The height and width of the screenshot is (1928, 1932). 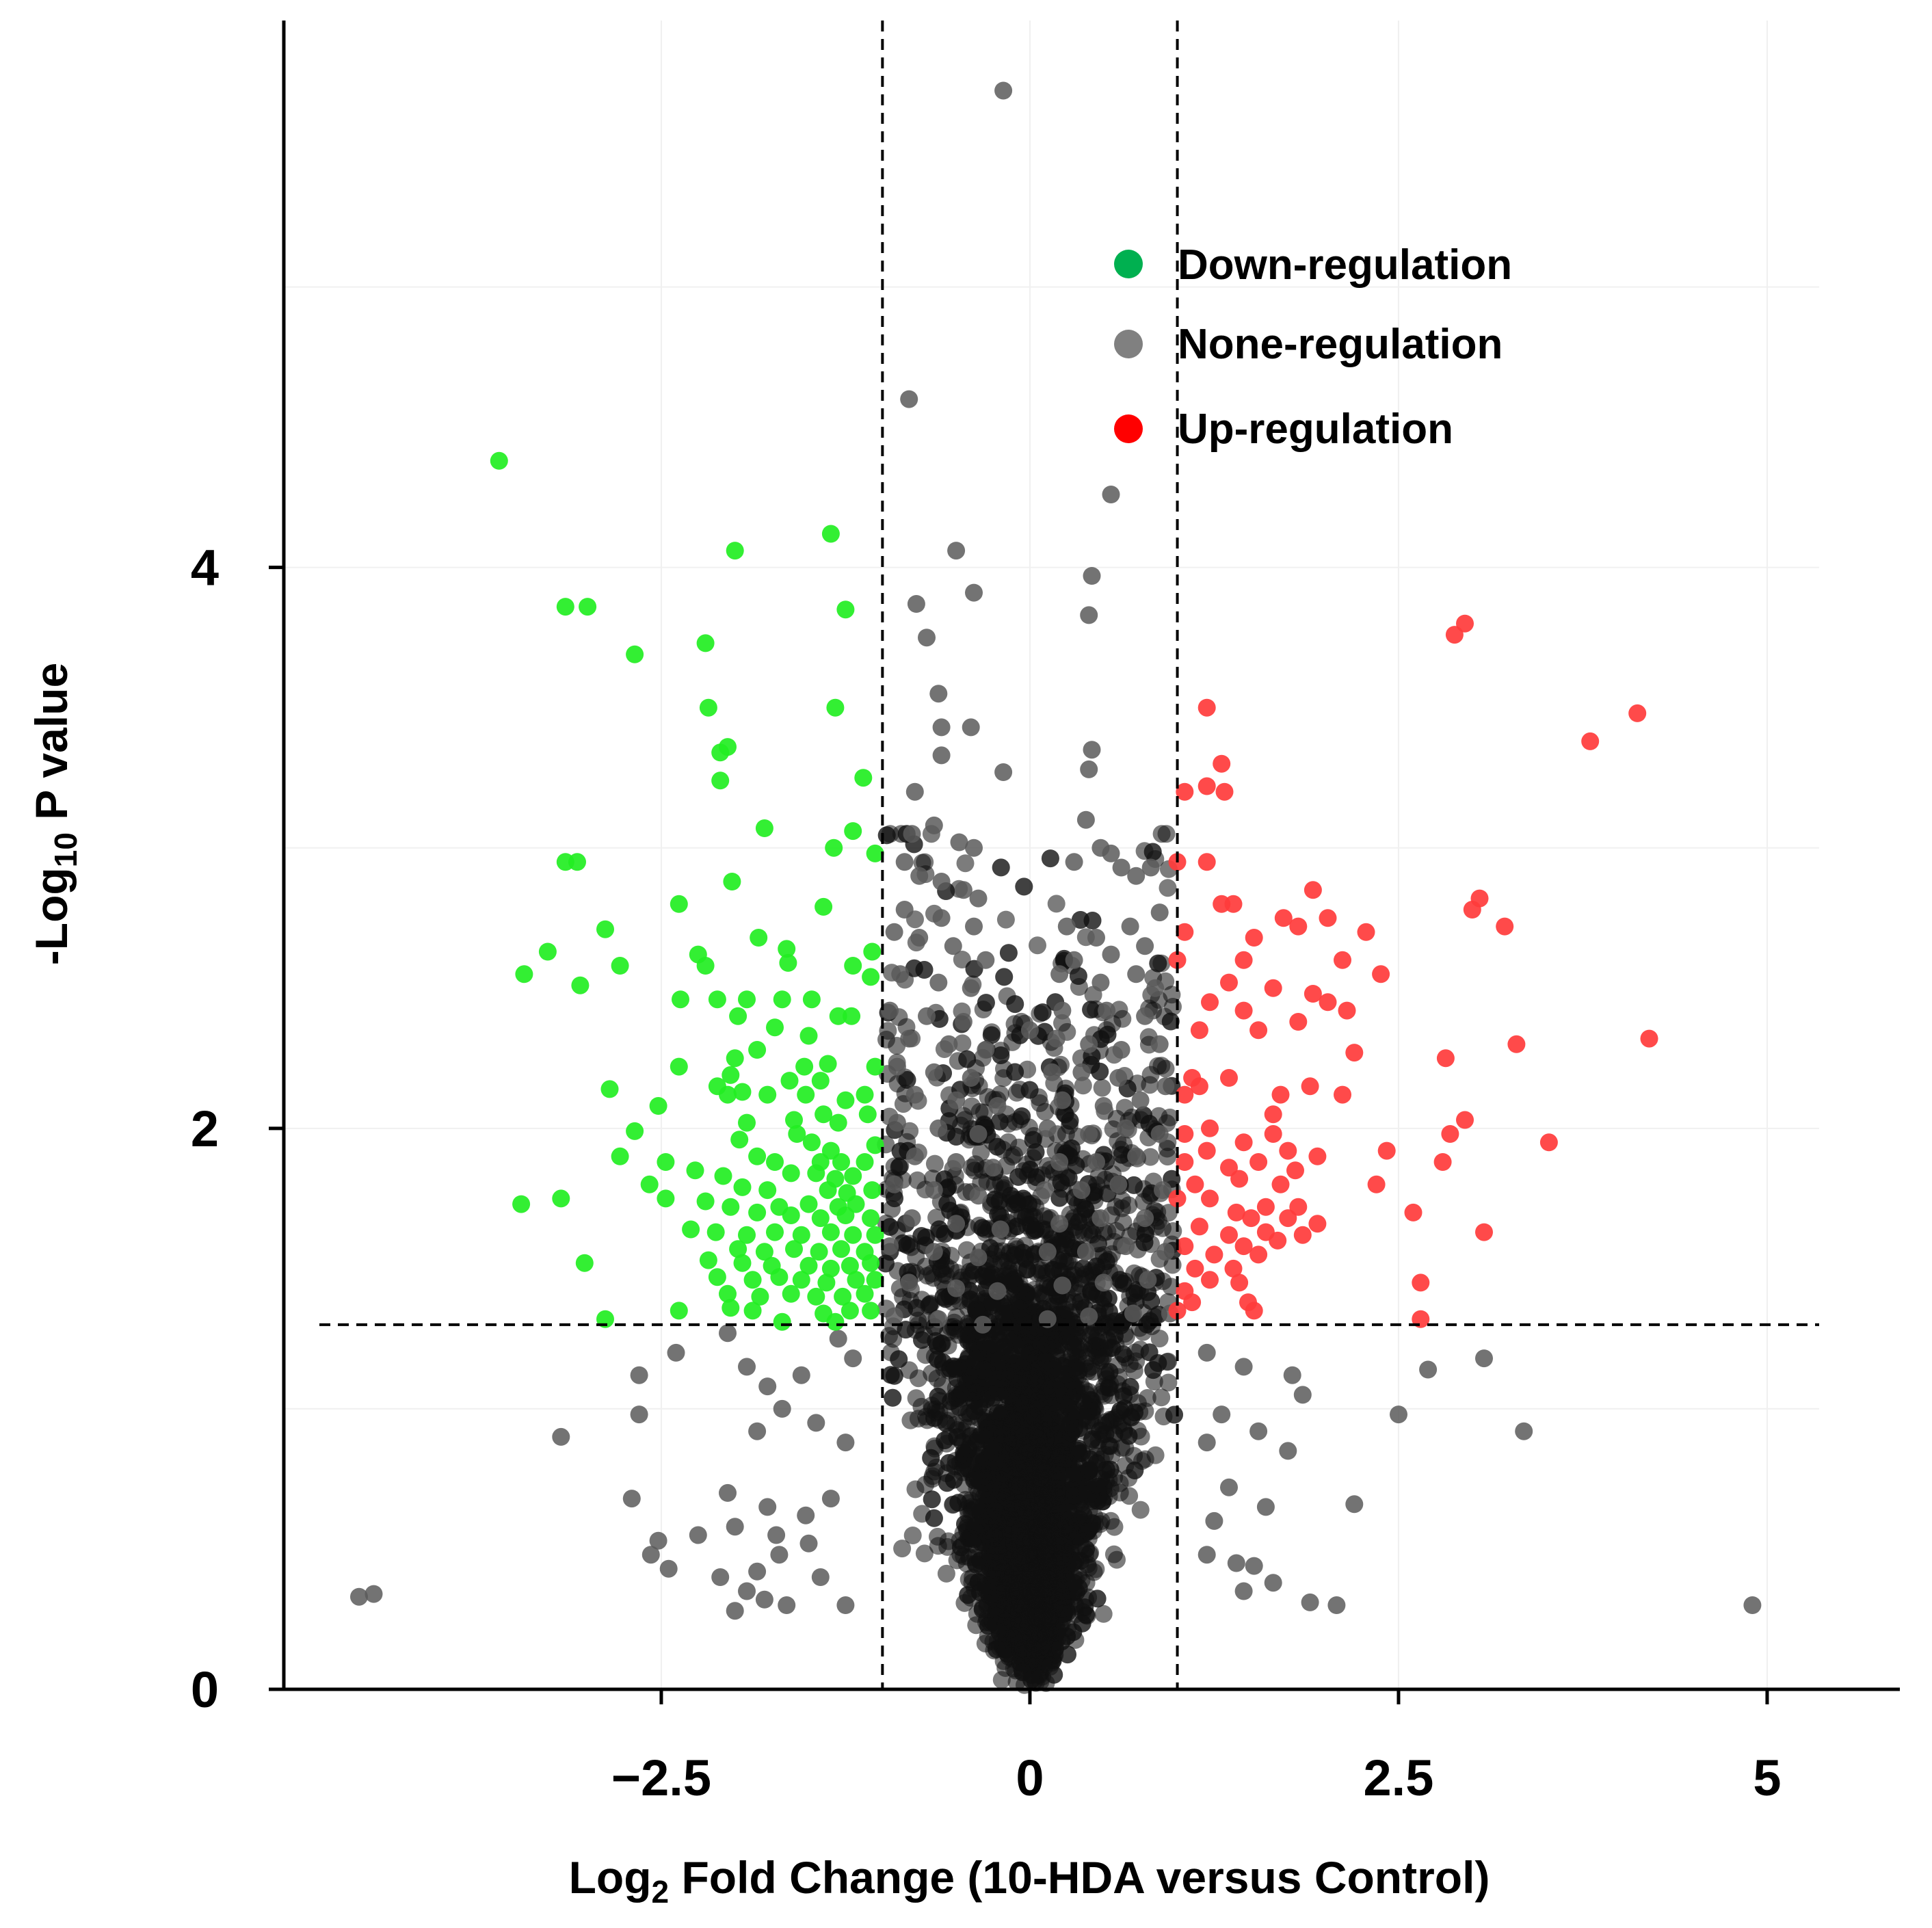 What do you see at coordinates (661, 1777) in the screenshot?
I see `x-tick-label: −2.5` at bounding box center [661, 1777].